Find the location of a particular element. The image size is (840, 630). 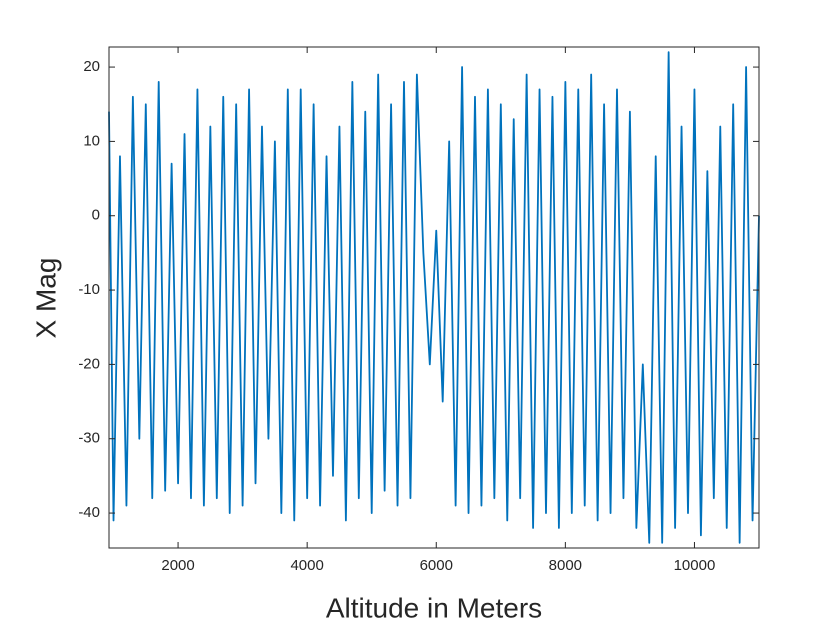

y-tick-label: -30 is located at coordinates (89, 438).